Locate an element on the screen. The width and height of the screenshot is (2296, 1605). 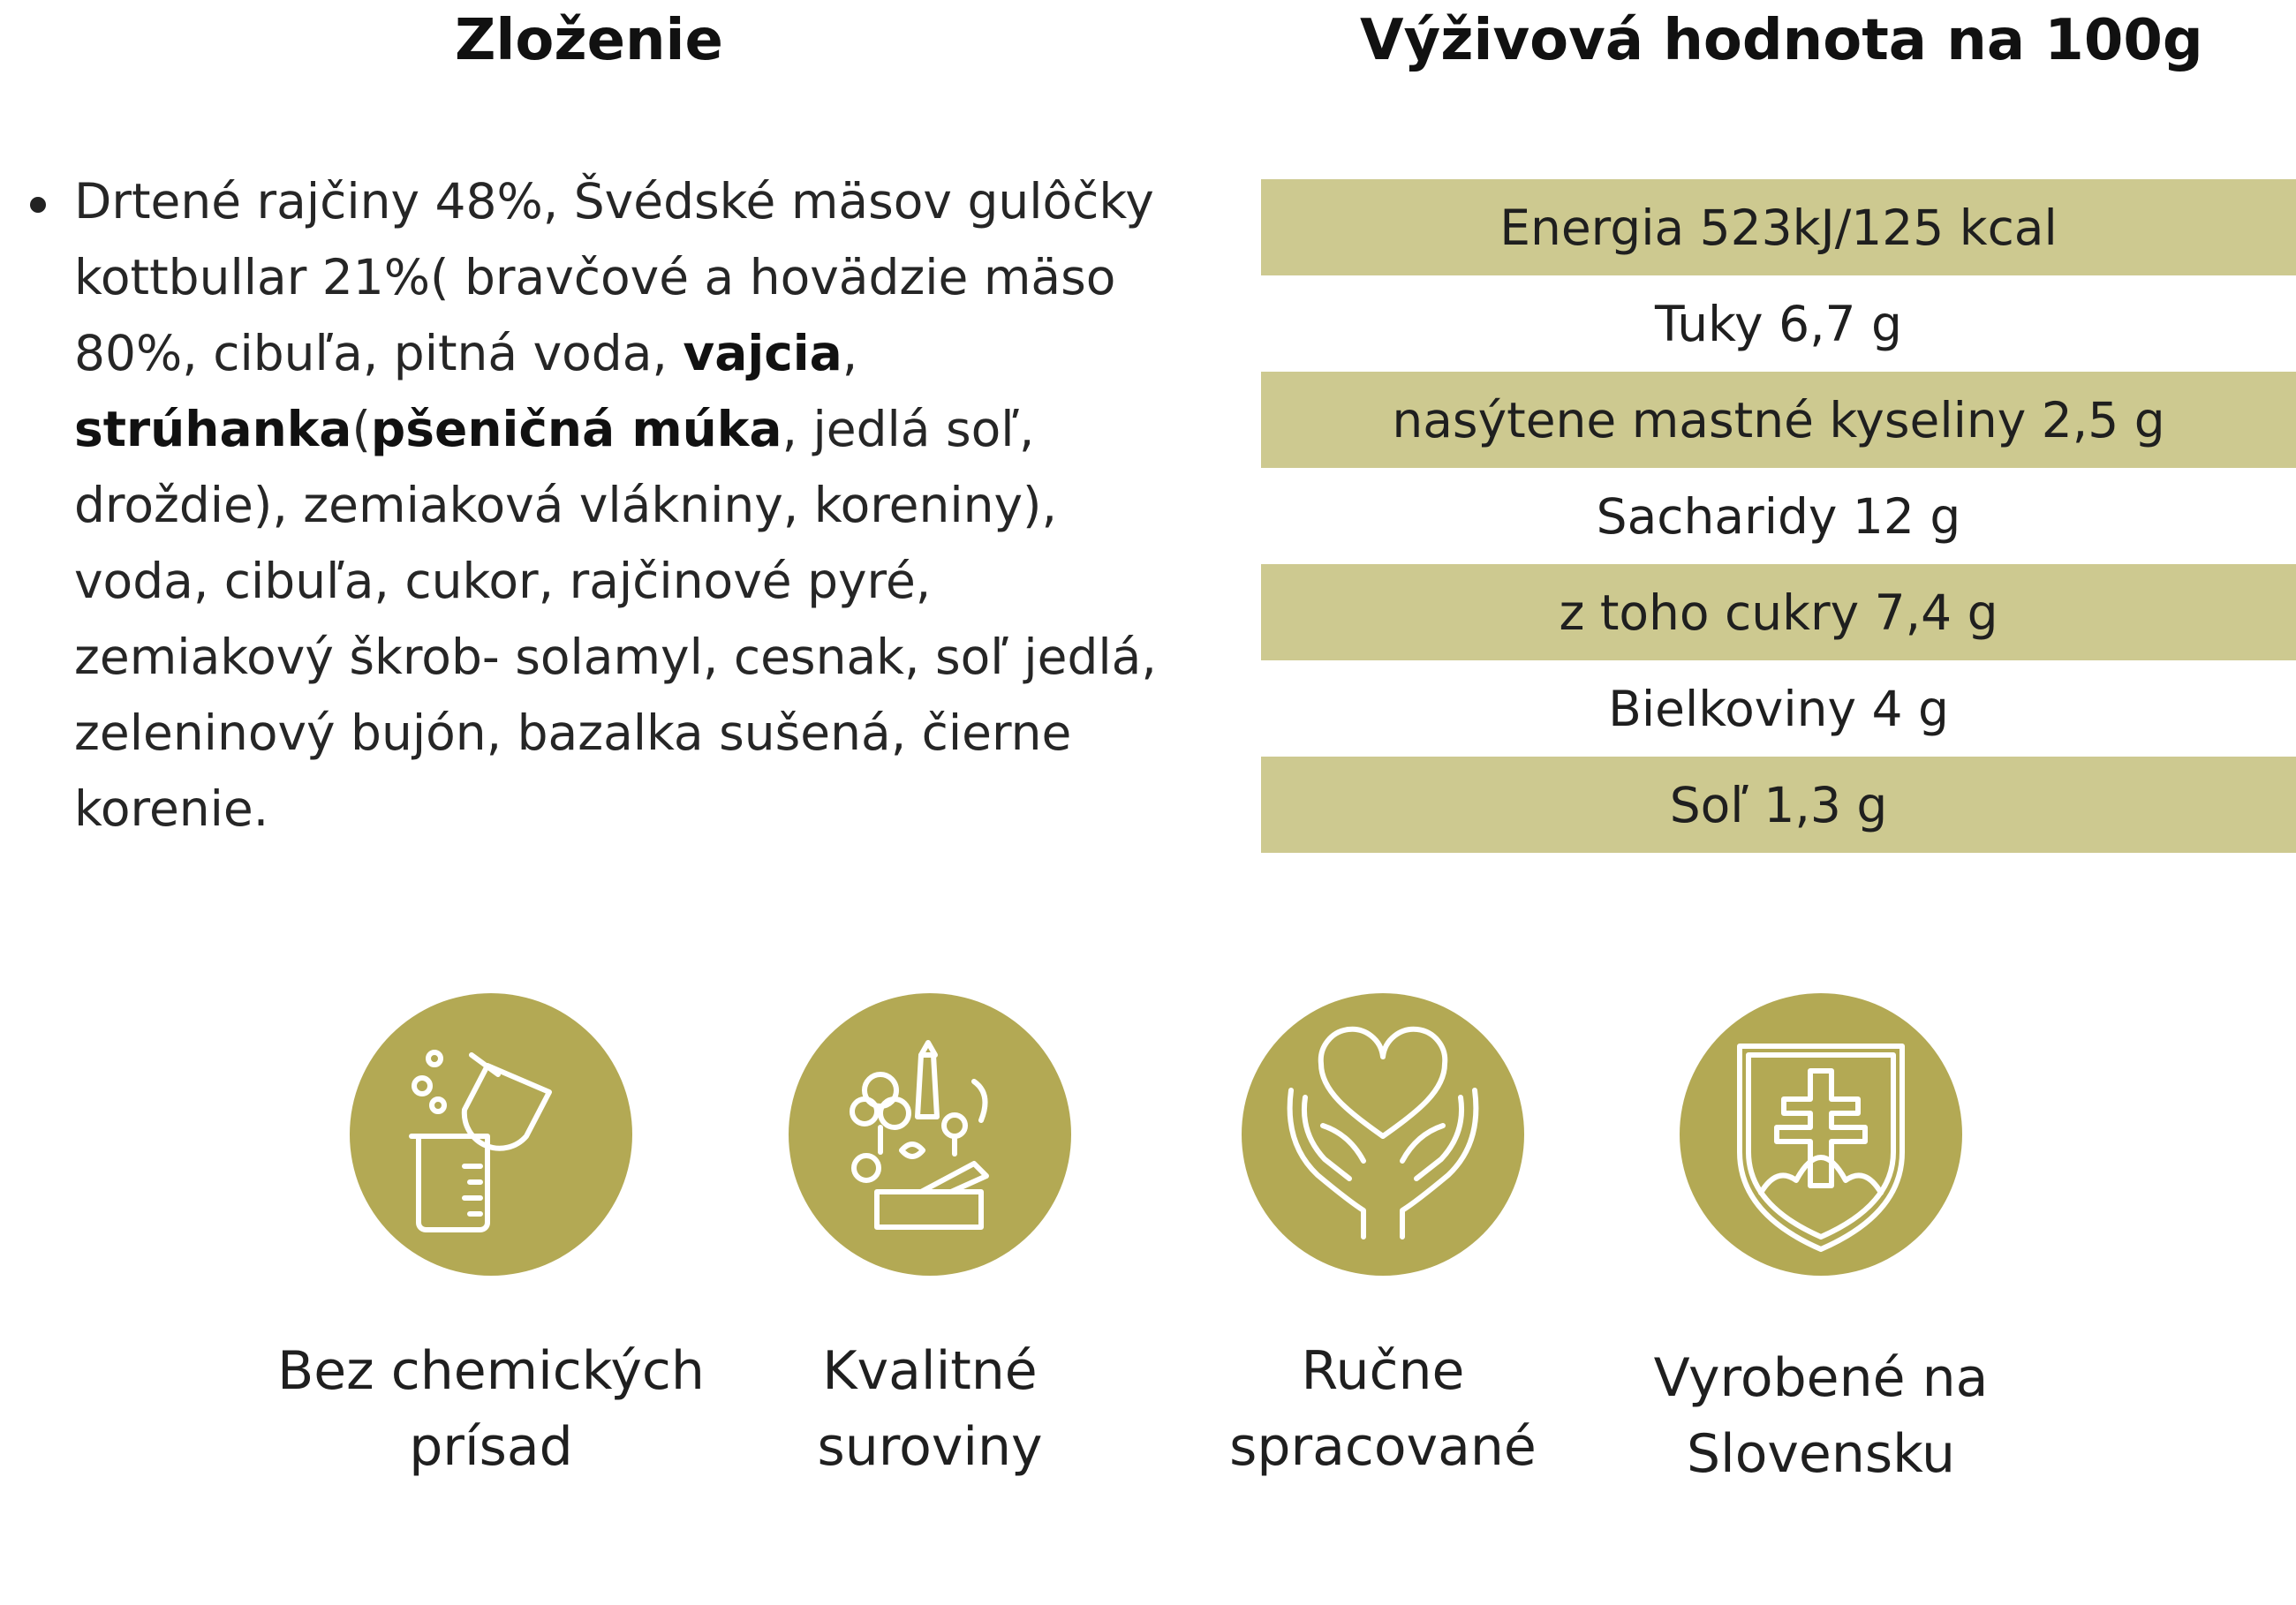
nutrition-row-salt: Soľ 1,3 g is located at coordinates (1778, 805).